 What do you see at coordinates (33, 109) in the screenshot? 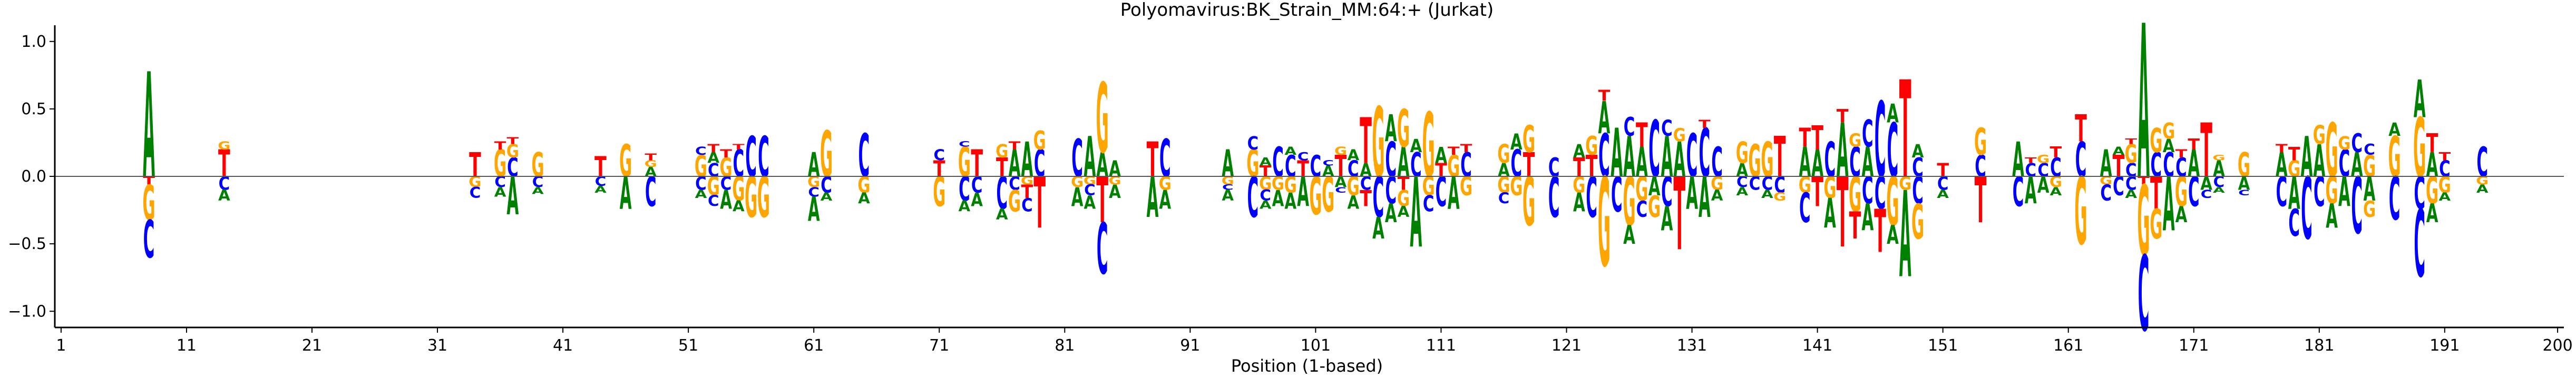
I see `y-tick-label: 0.5` at bounding box center [33, 109].